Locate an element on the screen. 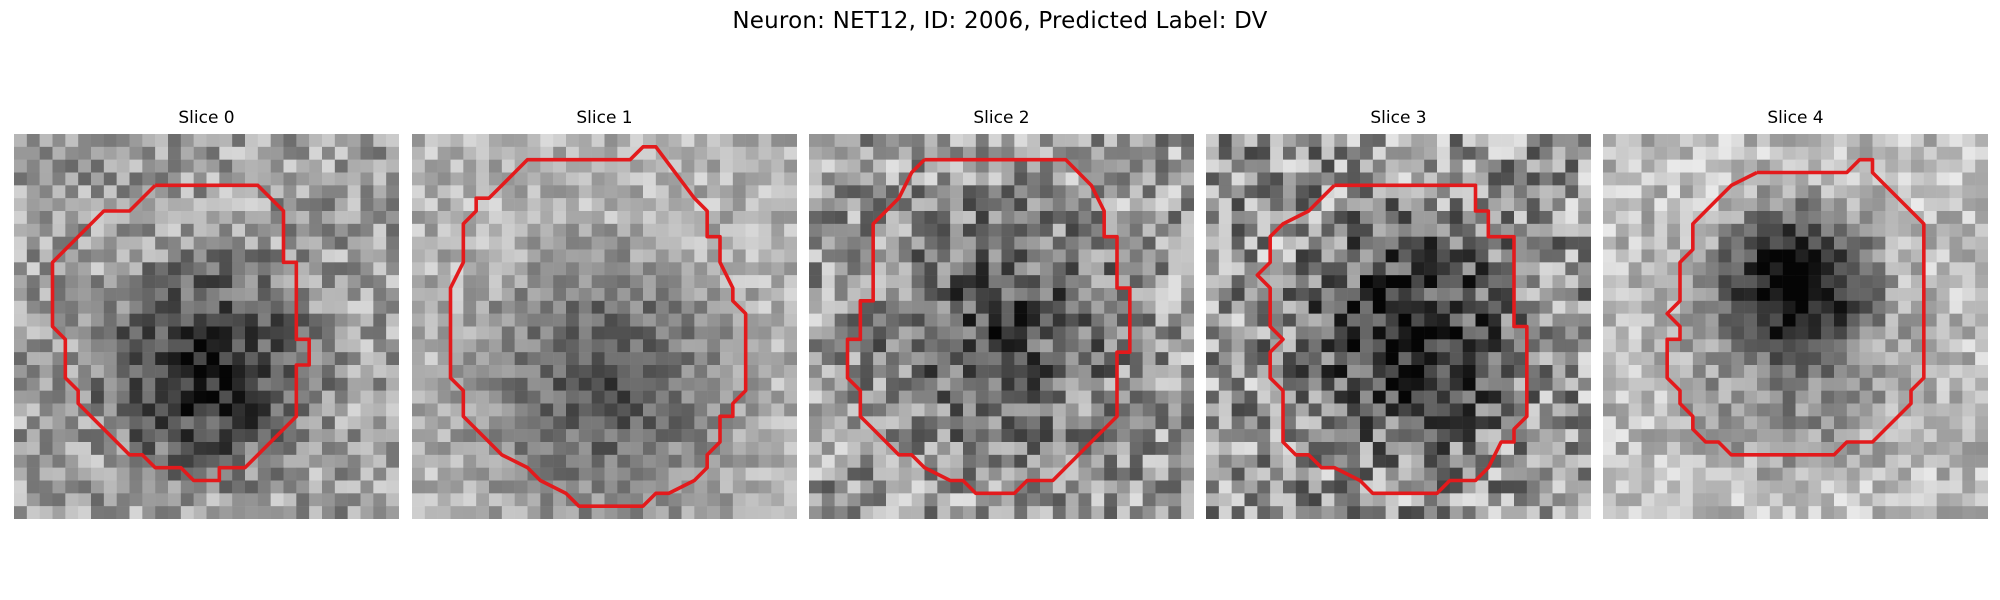  slice-title-4: Slice 4 is located at coordinates (1795, 118).